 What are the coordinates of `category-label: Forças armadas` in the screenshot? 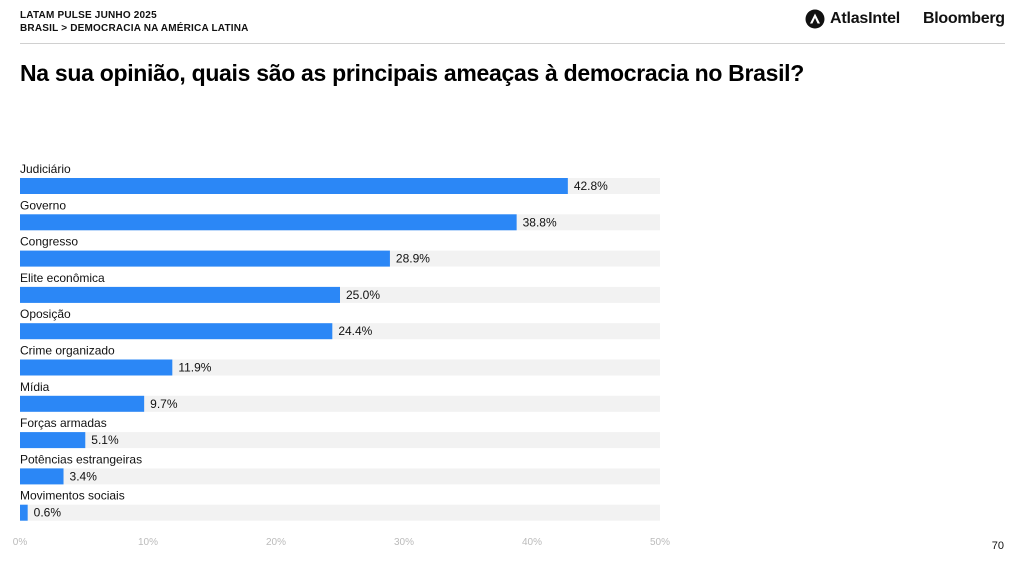 It's located at (63, 423).